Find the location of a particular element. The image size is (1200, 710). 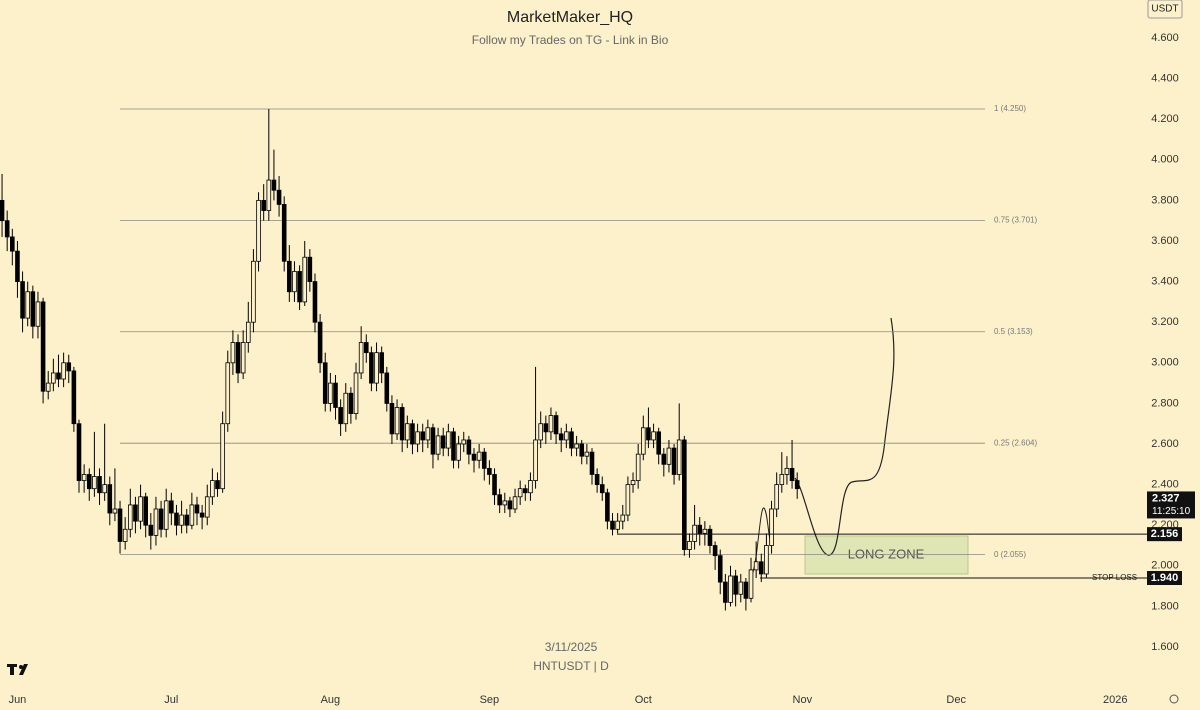

last-price-label: 2.327 is located at coordinates (1166, 498).